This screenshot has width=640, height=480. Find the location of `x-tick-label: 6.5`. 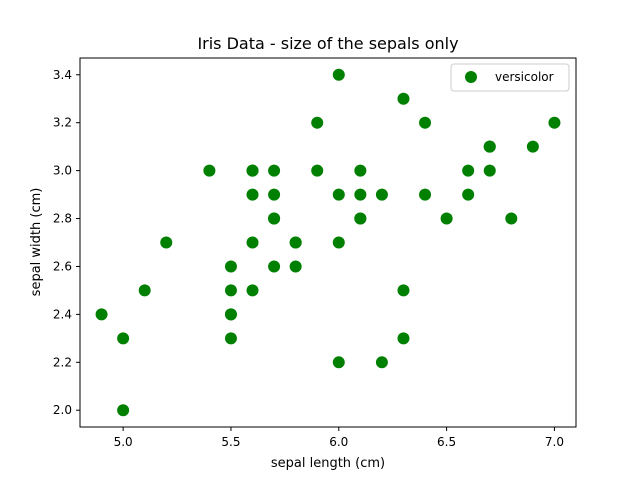

x-tick-label: 6.5 is located at coordinates (446, 442).